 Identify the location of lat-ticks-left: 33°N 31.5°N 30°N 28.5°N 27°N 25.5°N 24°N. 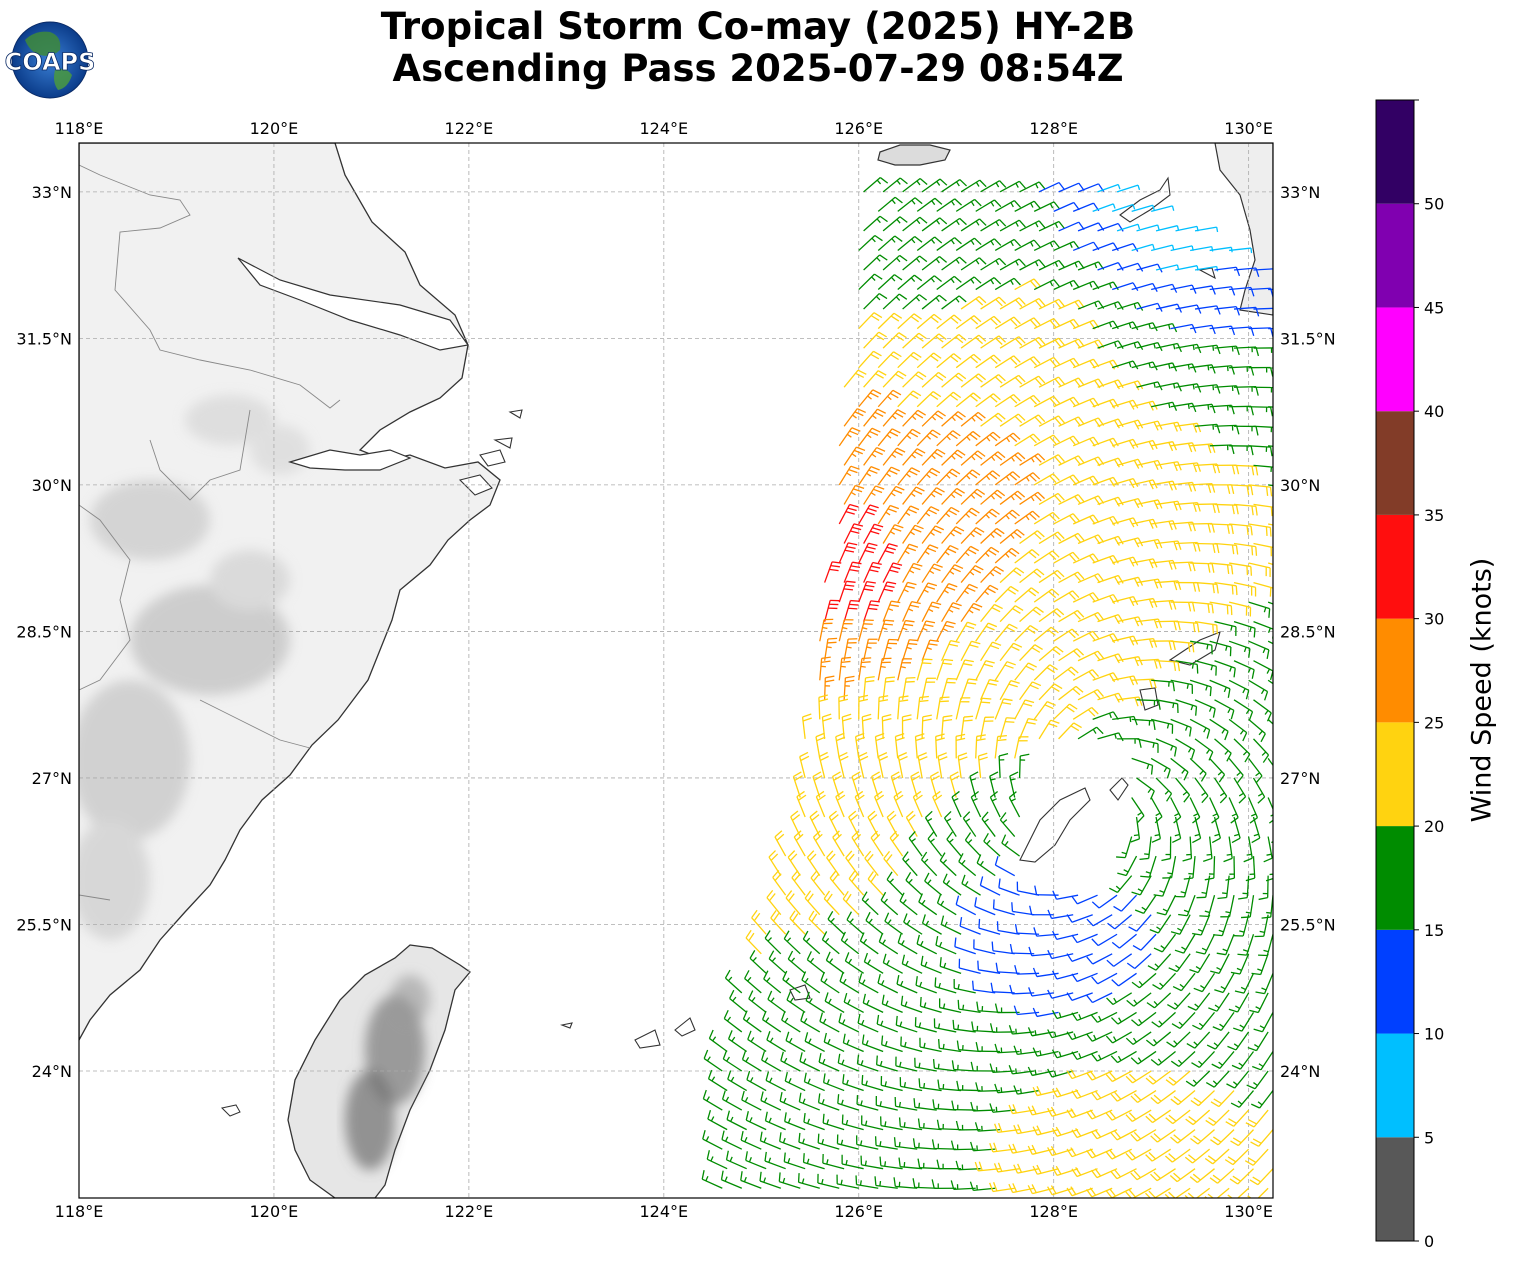
(44, 632).